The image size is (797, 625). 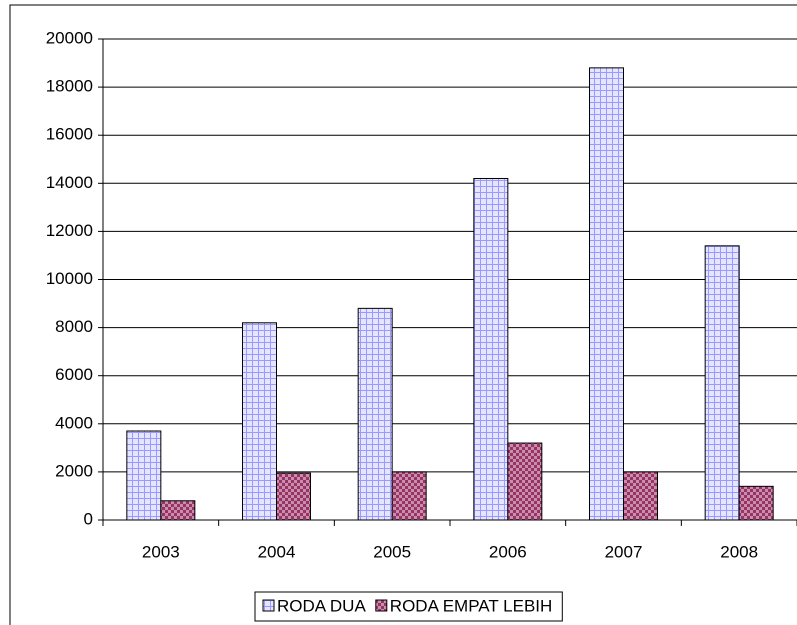 I want to click on y-tick-label: 18000, so click(x=69, y=86).